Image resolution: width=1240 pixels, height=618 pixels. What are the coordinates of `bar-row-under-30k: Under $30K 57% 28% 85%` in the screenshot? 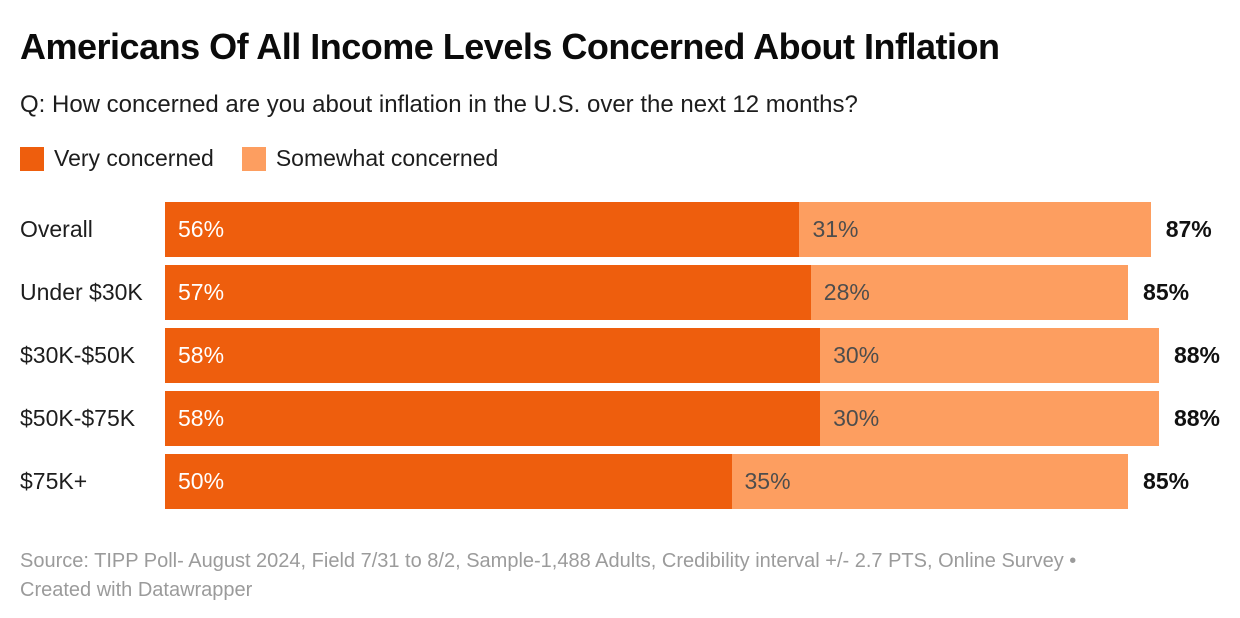 It's located at (620, 293).